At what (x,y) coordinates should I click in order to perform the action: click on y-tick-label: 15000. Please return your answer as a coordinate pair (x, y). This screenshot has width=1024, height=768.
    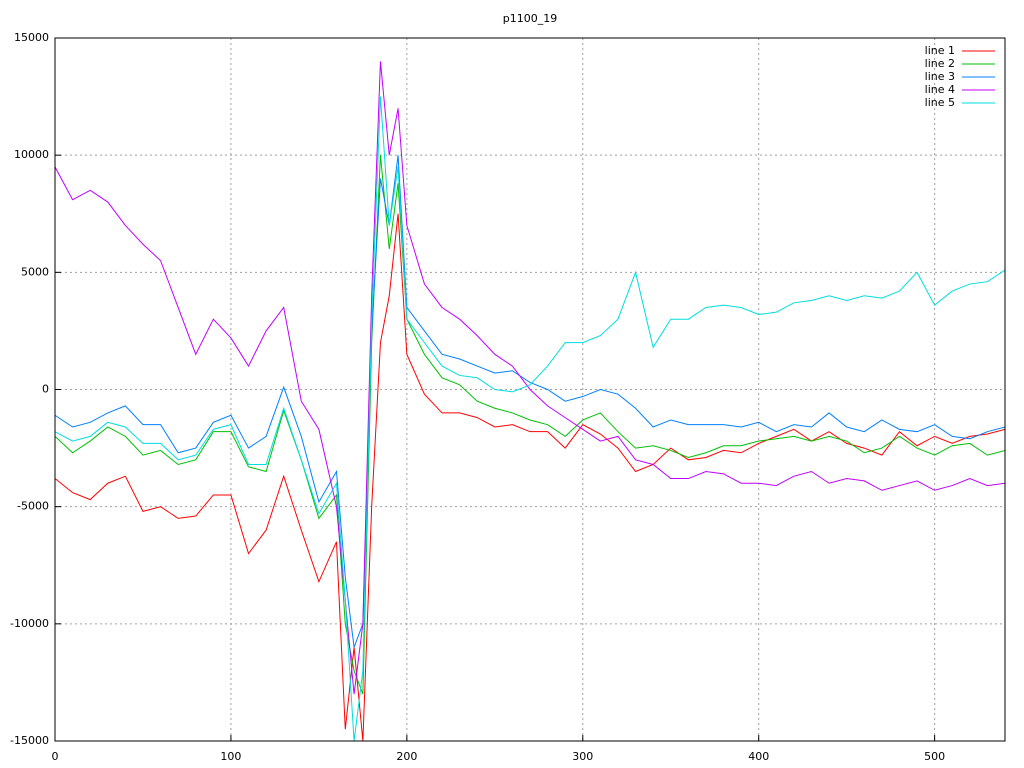
    Looking at the image, I should click on (31, 37).